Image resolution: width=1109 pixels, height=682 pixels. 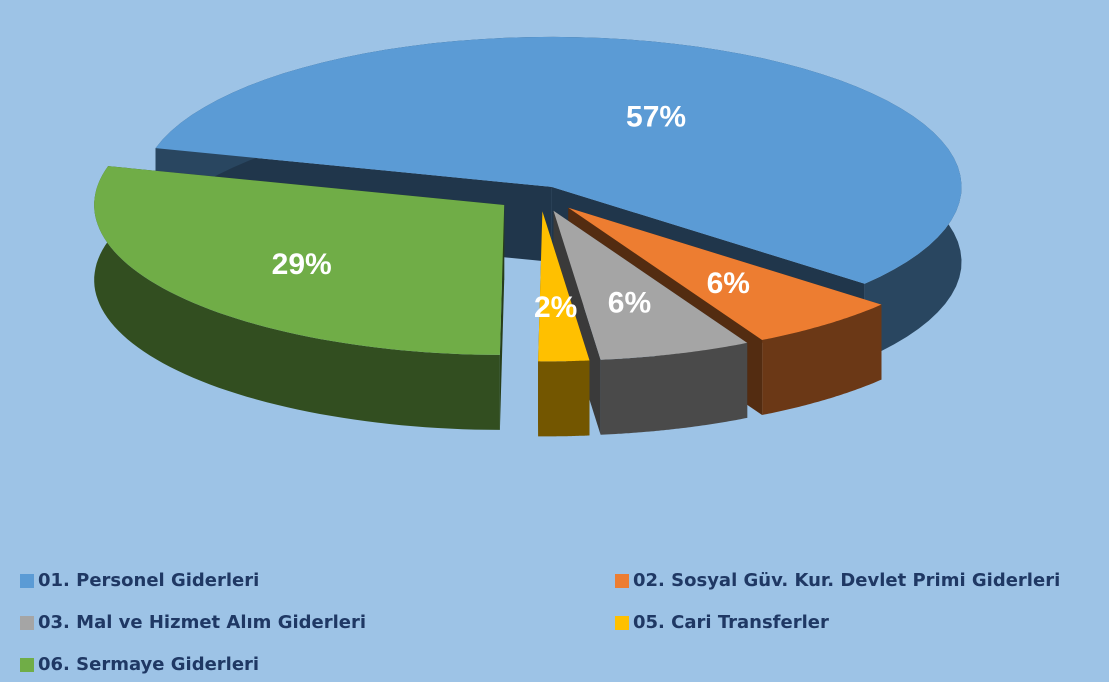 What do you see at coordinates (148, 664) in the screenshot?
I see `legend-label: 06. Sermaye Giderleri` at bounding box center [148, 664].